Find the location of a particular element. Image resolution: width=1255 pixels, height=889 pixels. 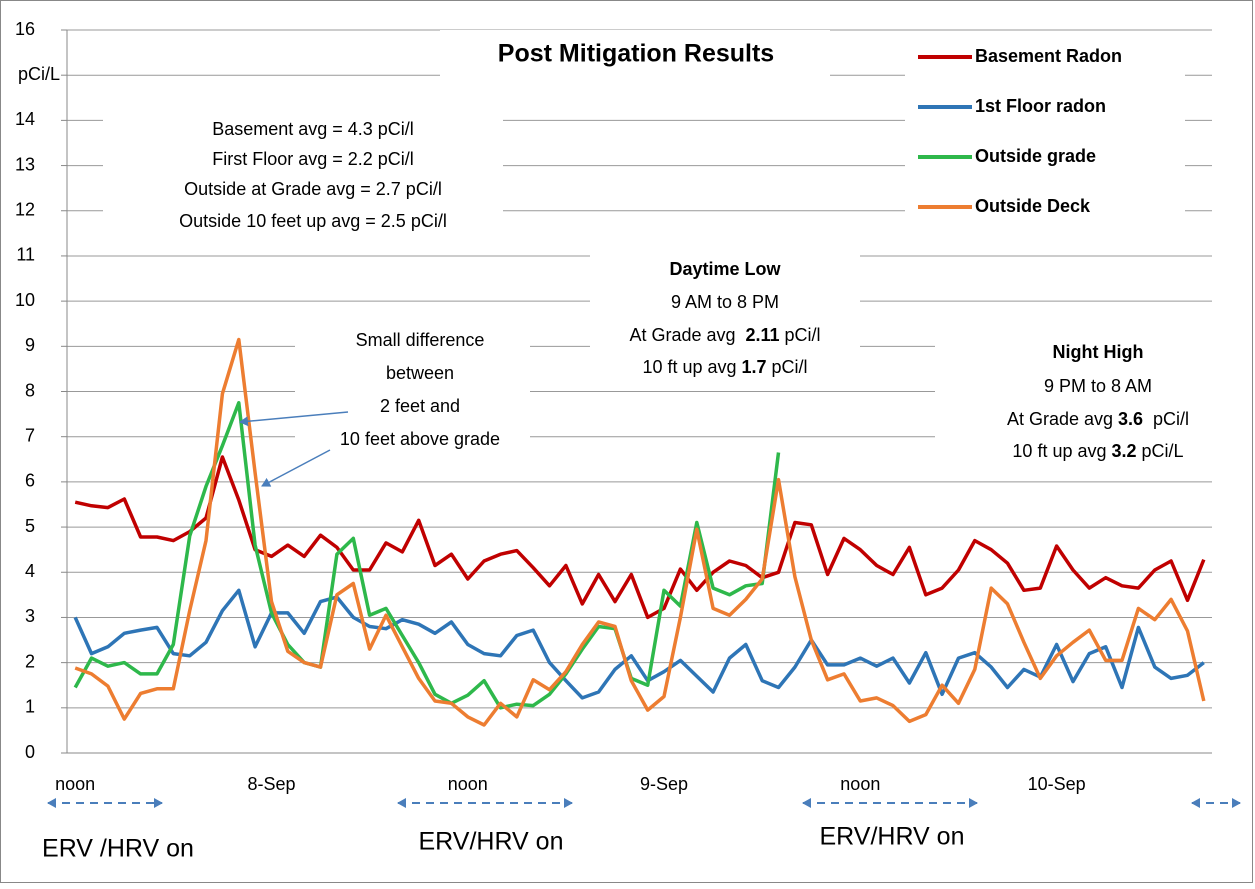

y-tick-label: 2 is located at coordinates (30, 661).